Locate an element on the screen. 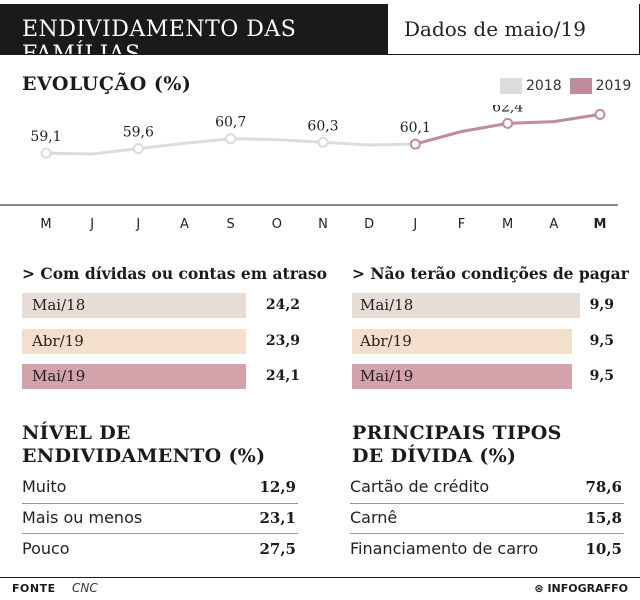  panel-left-bar-mai19 is located at coordinates (134, 376).